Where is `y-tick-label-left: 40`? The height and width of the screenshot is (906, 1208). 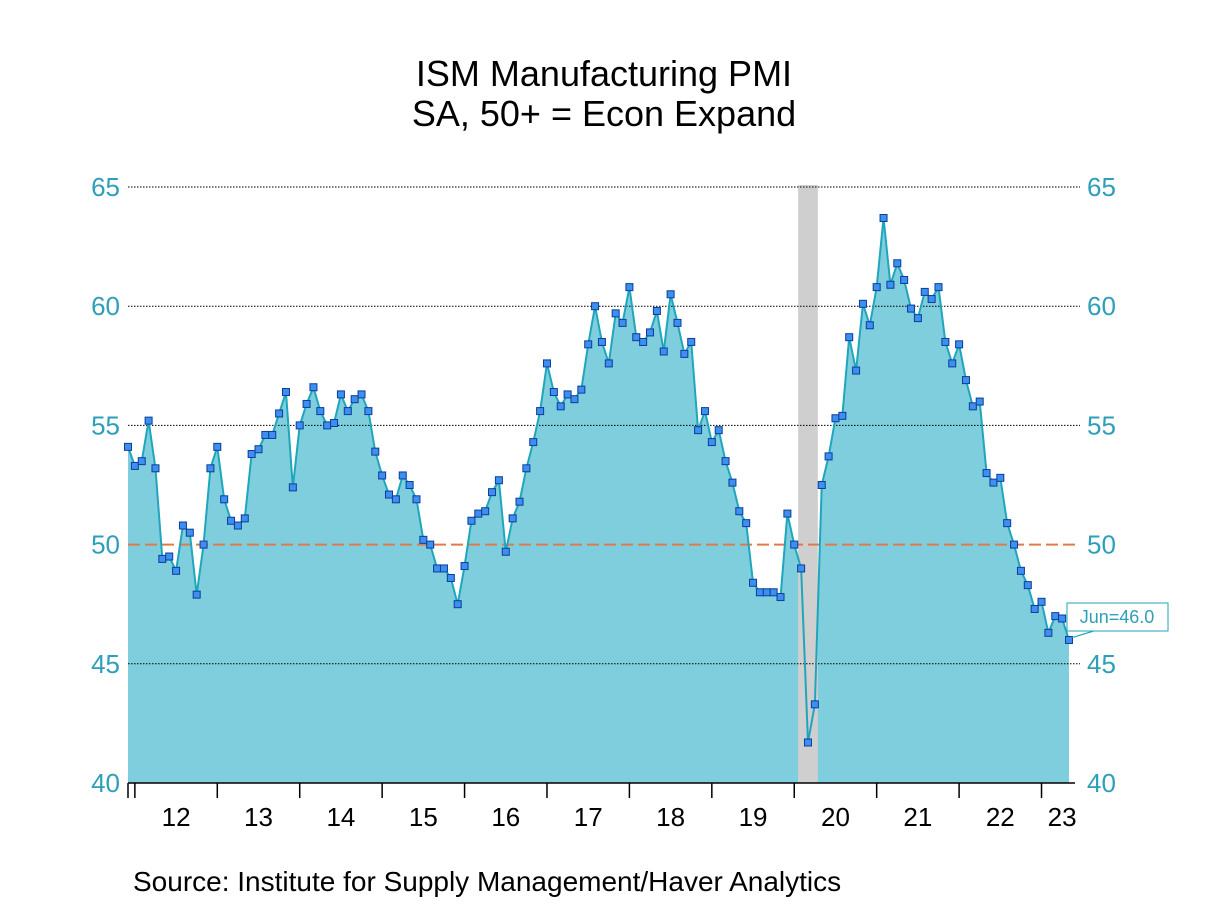
y-tick-label-left: 40 is located at coordinates (105, 783).